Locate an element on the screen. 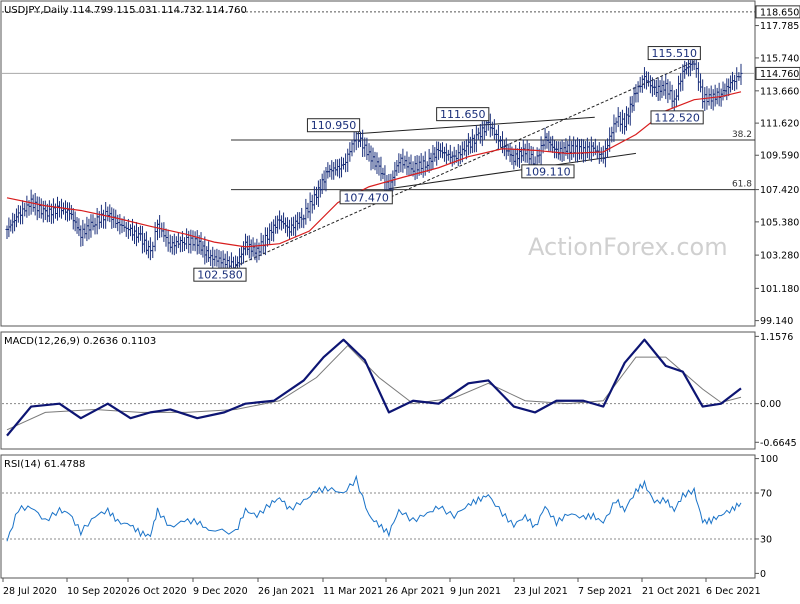  annotation-label-102.580: 102.580 is located at coordinates (220, 275).